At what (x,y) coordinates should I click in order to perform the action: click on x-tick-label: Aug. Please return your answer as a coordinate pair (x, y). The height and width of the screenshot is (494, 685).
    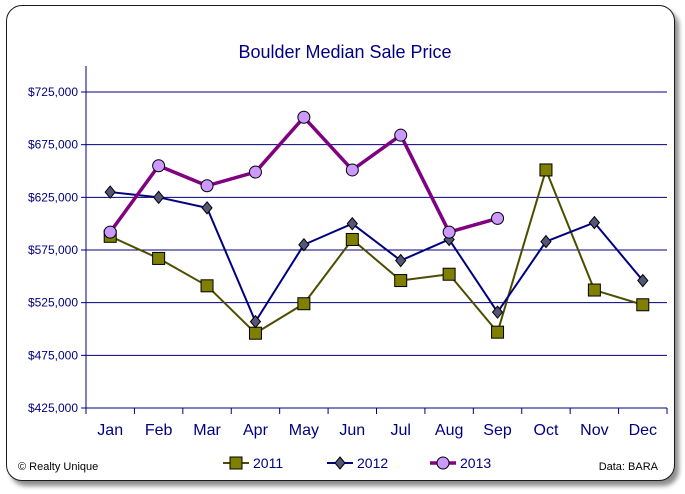
    Looking at the image, I should click on (449, 430).